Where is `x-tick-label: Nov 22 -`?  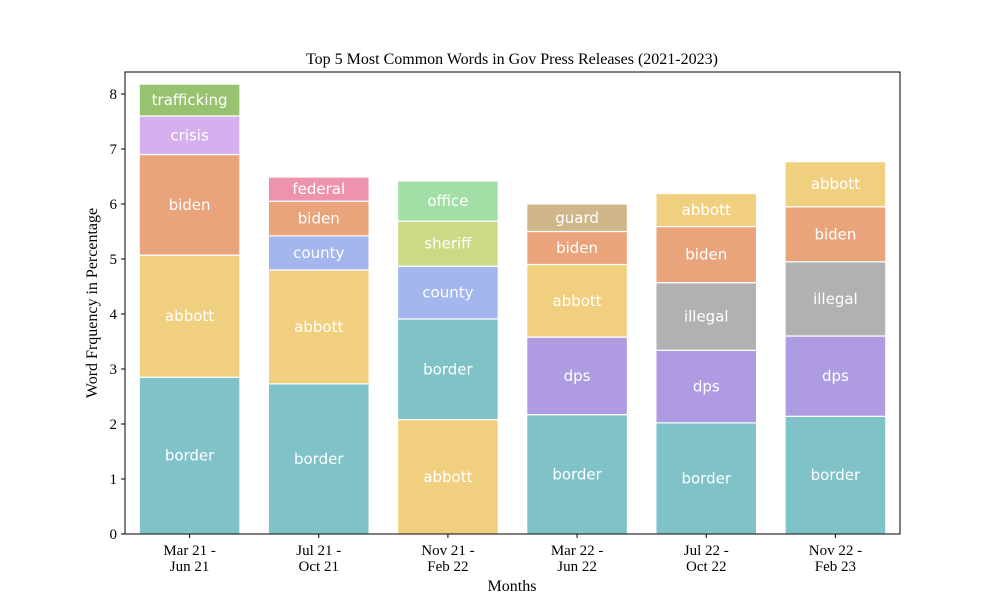
x-tick-label: Nov 22 - is located at coordinates (835, 551).